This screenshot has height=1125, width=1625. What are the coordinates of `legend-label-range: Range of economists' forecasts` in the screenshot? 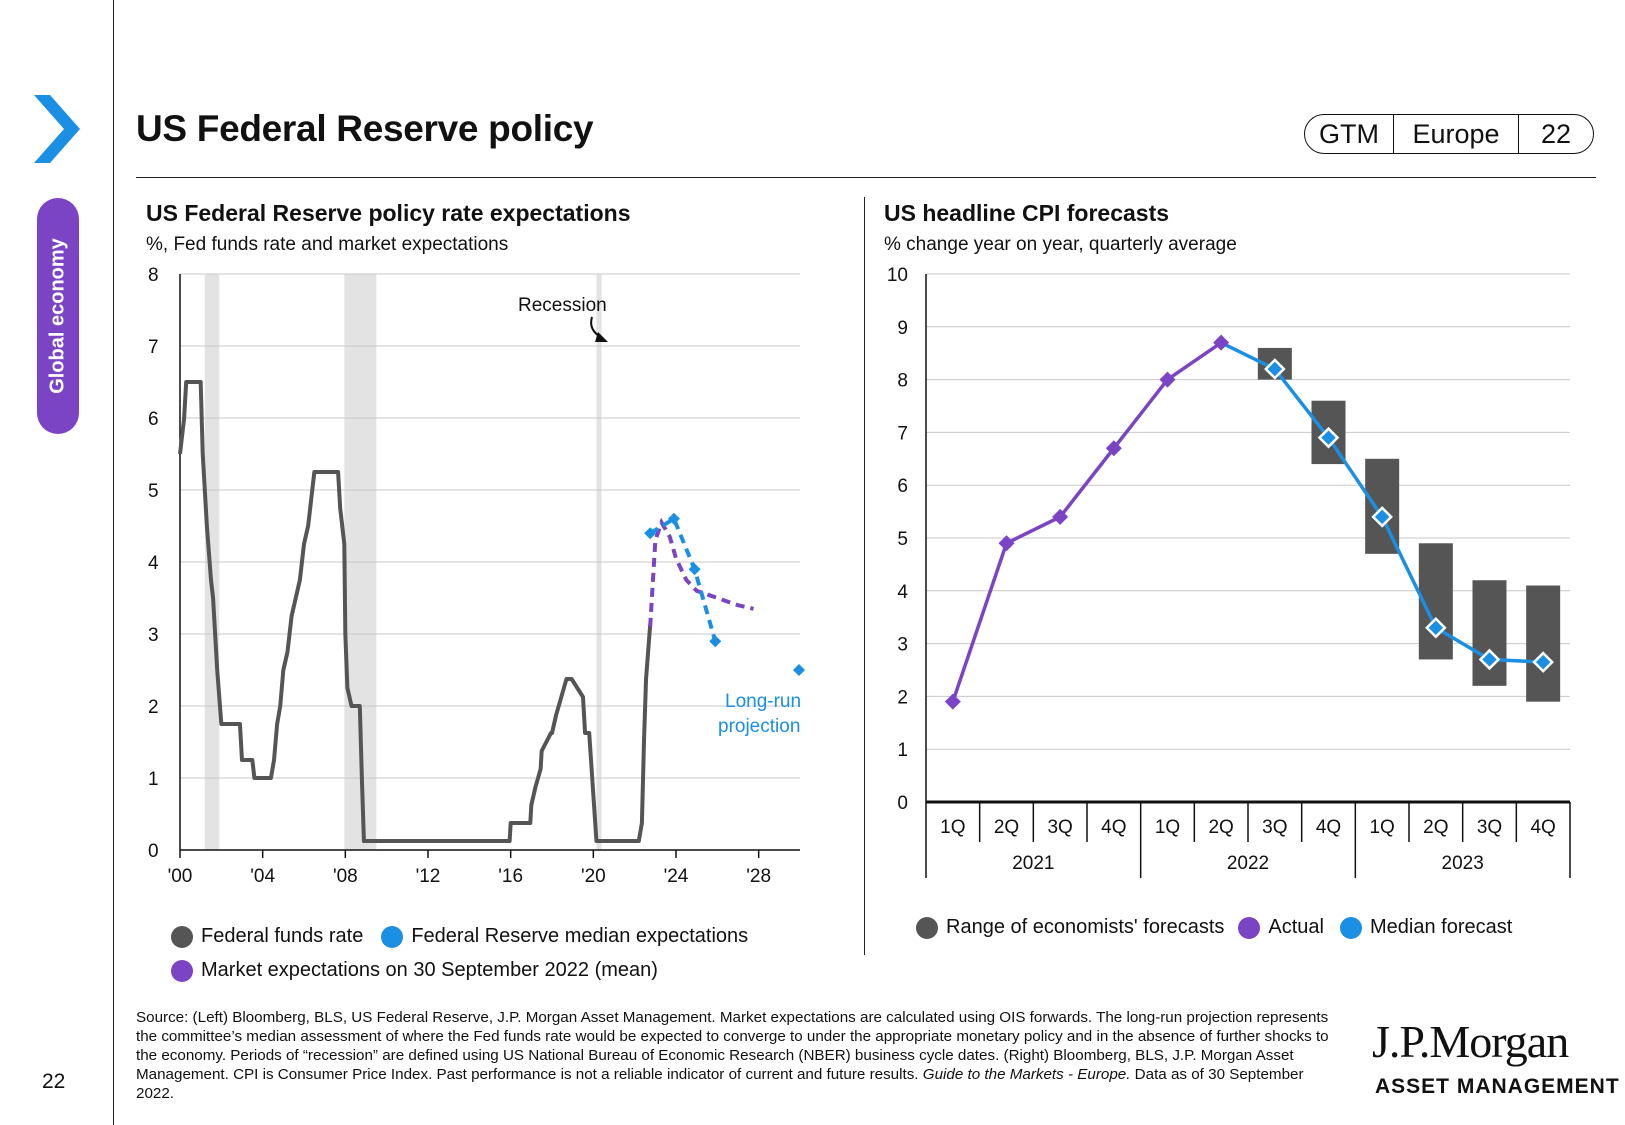 It's located at (1085, 927).